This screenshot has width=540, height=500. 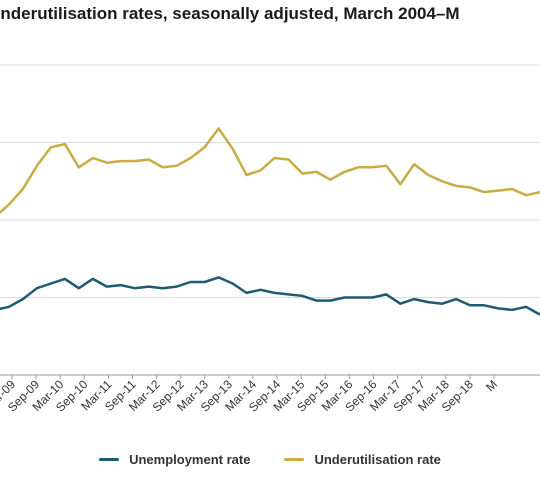 I want to click on legend-label-underutilisation: Underutilisation rate, so click(x=377, y=459).